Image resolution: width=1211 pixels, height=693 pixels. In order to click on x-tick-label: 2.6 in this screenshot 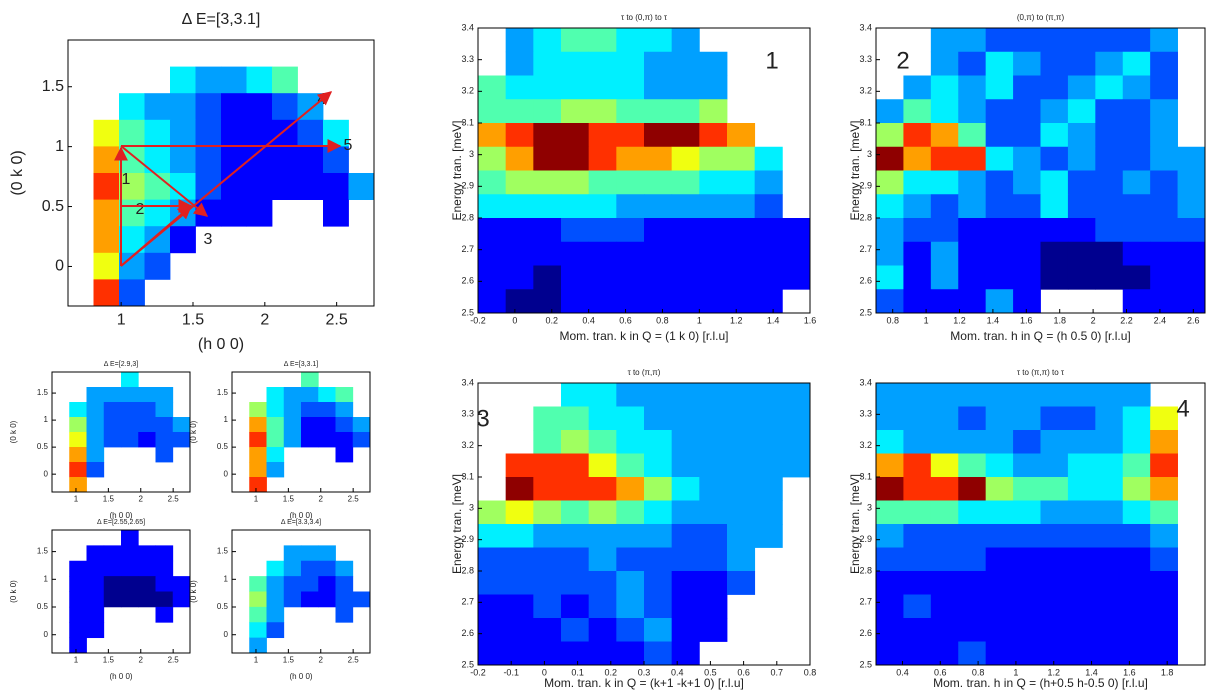, I will do `click(1193, 320)`.